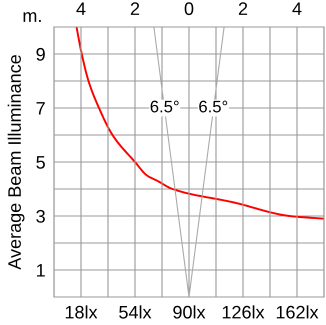 The width and height of the screenshot is (326, 325). Describe the element at coordinates (40, 162) in the screenshot. I see `y-tick-label: 5` at that location.